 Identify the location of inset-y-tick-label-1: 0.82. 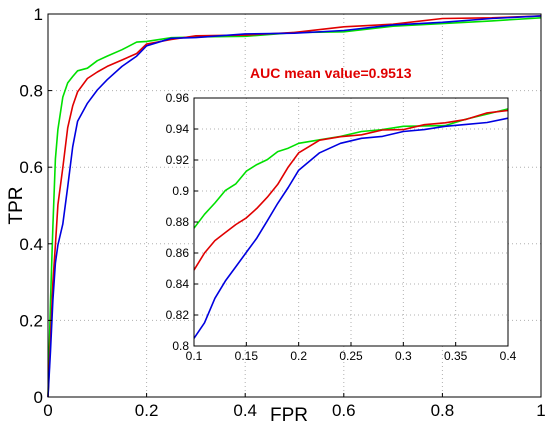
(178, 315).